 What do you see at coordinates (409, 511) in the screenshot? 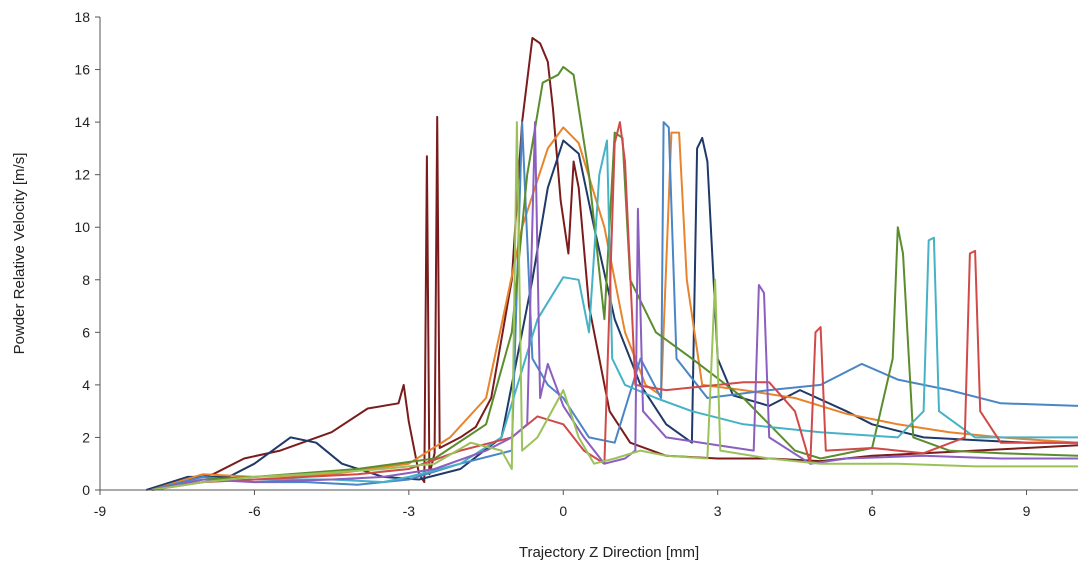
I see `x-tick-label: -3` at bounding box center [409, 511].